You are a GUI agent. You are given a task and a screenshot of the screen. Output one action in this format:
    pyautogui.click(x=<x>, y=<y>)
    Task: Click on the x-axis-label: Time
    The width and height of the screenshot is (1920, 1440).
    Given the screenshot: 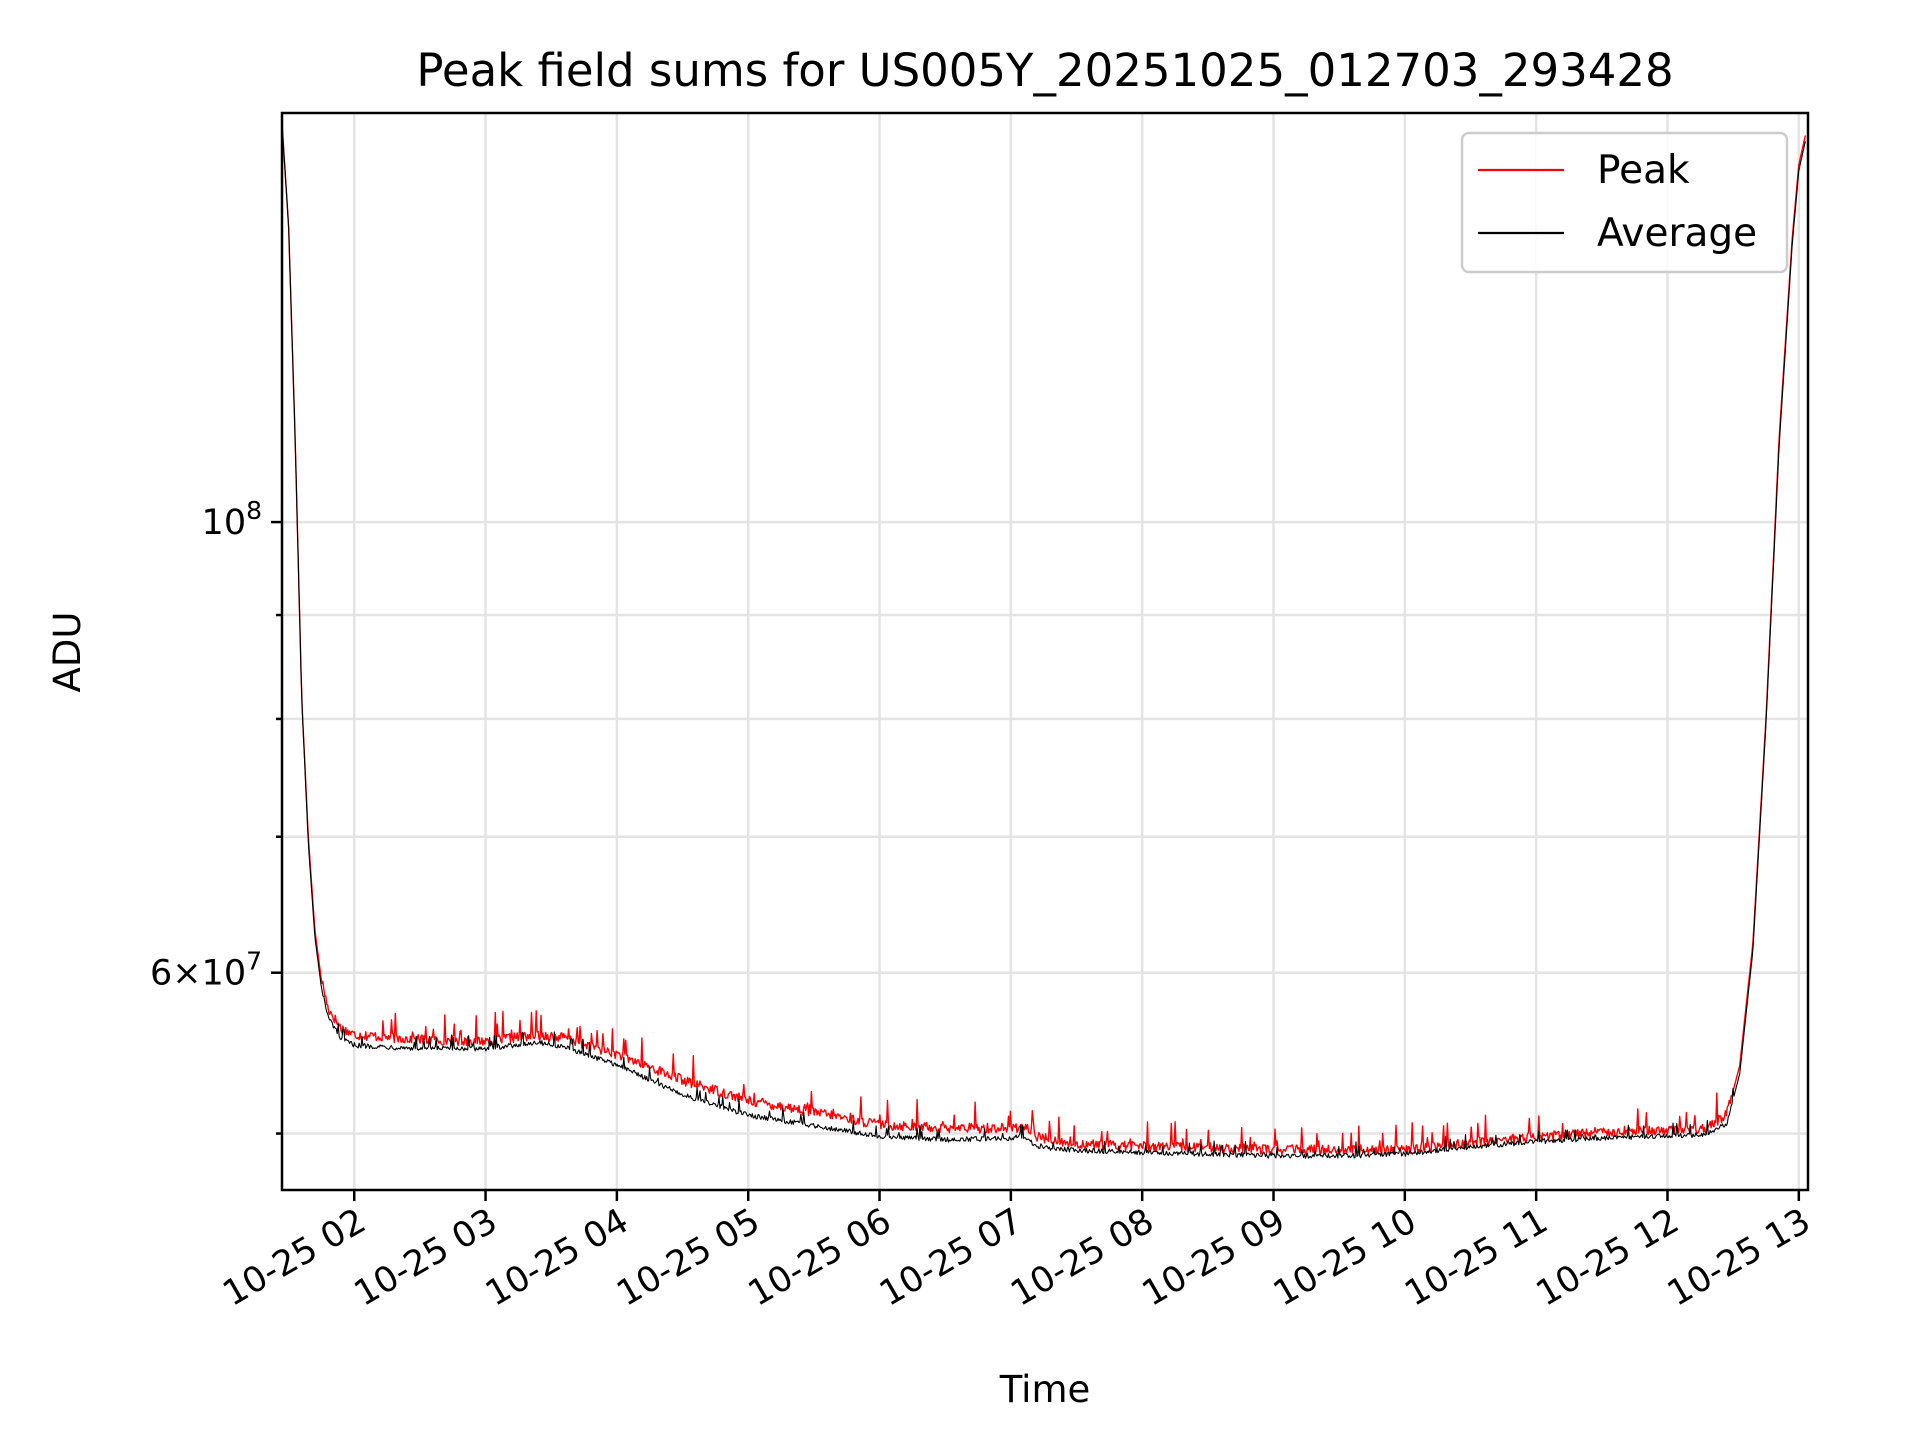 What is the action you would take?
    pyautogui.click(x=1045, y=1389)
    